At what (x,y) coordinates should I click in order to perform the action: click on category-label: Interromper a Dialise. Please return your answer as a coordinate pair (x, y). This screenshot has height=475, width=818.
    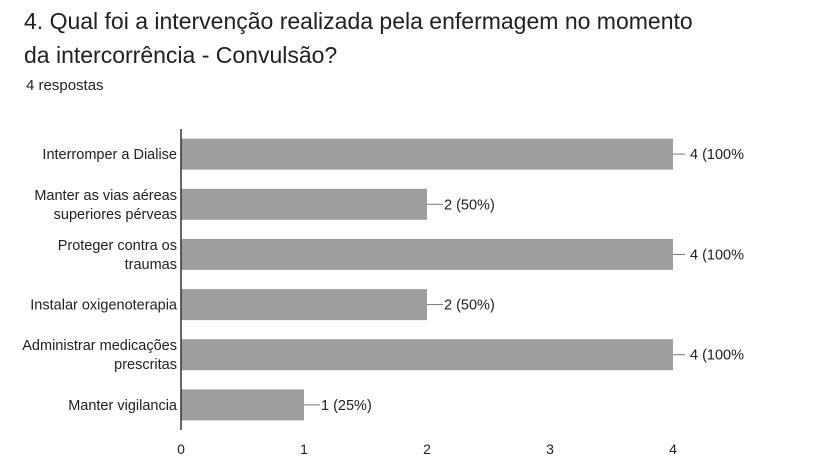
    Looking at the image, I should click on (109, 155).